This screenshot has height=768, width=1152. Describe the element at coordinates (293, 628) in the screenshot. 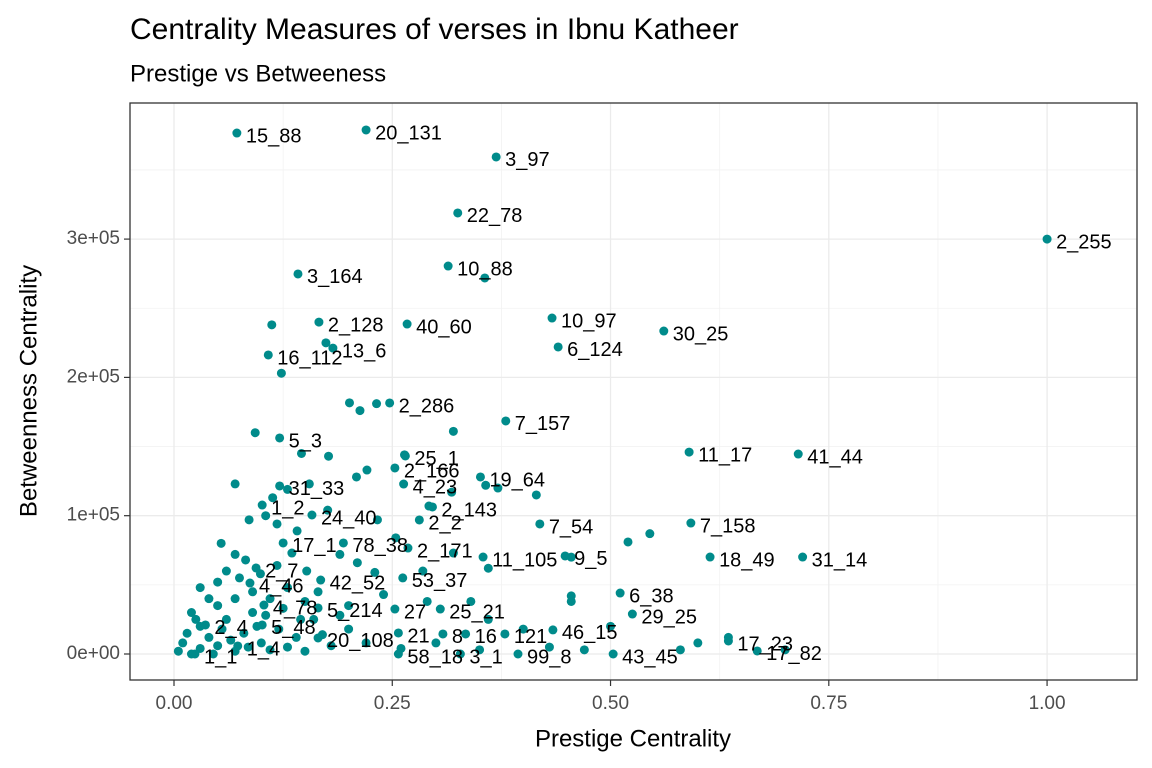

I see `point-label: 5_48` at that location.